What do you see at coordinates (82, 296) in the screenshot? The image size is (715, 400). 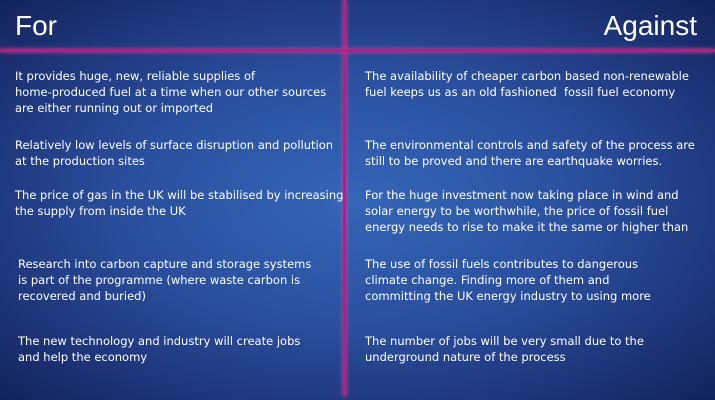 I see `for-item-line: recovered and buried)` at bounding box center [82, 296].